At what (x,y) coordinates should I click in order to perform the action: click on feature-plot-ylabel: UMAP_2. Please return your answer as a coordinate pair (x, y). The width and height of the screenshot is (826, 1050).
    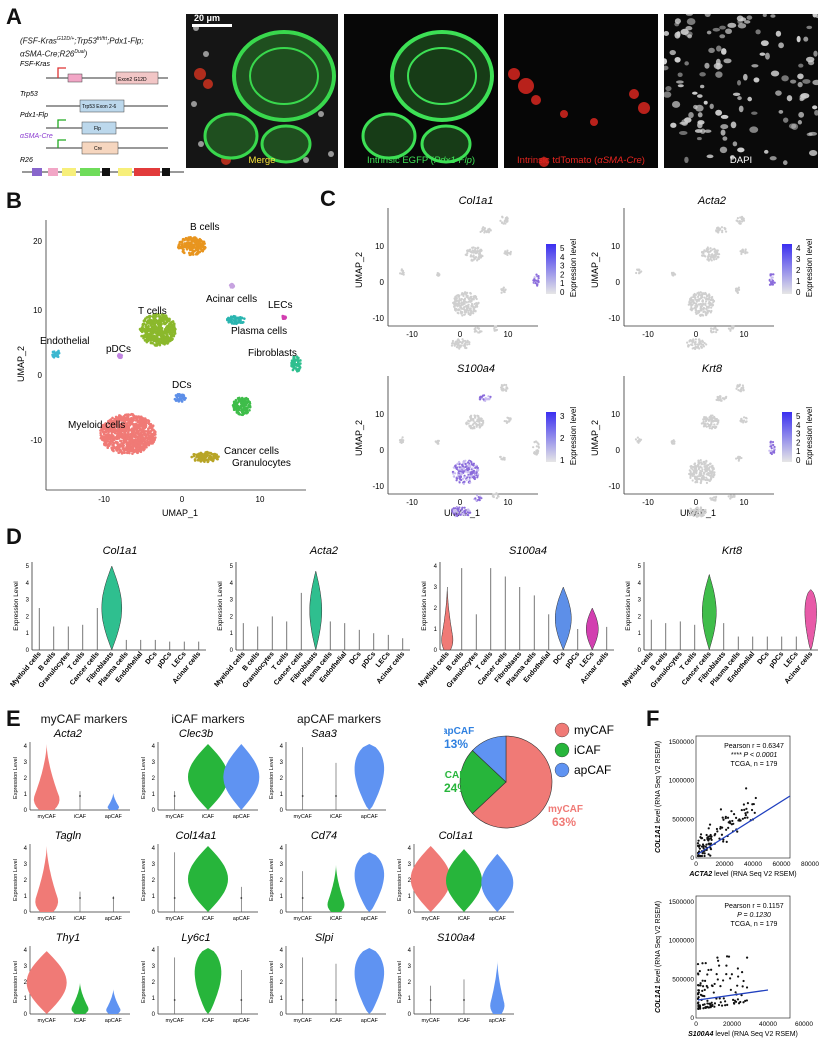
    Looking at the image, I should click on (595, 438).